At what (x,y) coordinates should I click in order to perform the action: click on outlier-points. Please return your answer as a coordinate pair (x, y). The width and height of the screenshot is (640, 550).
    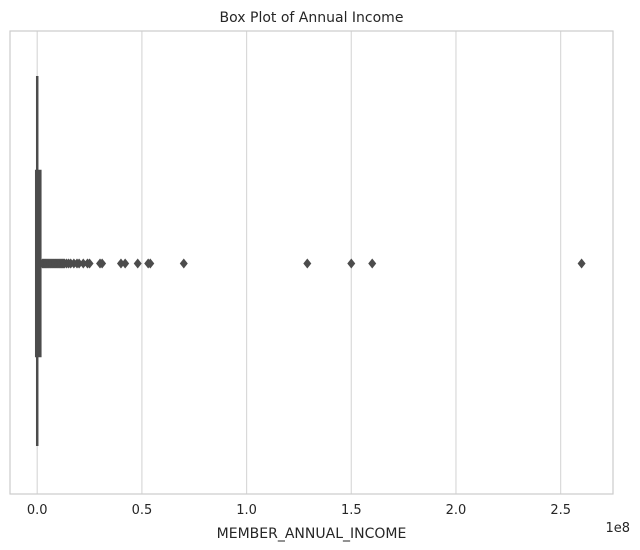
    Looking at the image, I should click on (312, 263).